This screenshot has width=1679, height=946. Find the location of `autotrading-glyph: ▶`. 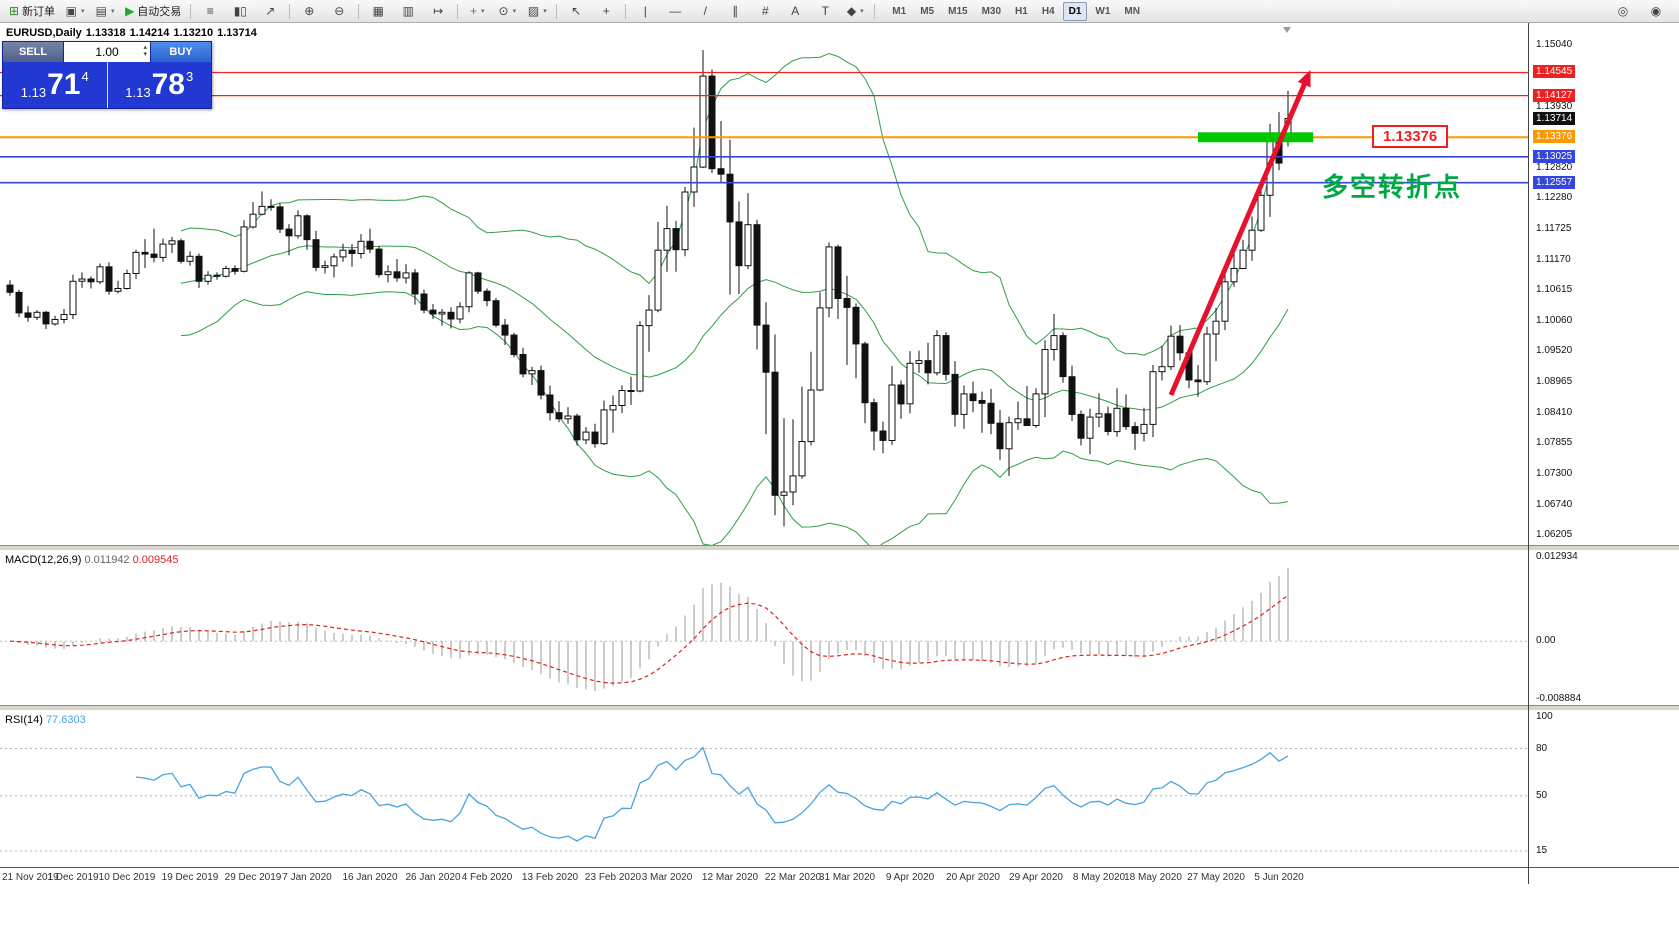

autotrading-glyph: ▶ is located at coordinates (130, 11).